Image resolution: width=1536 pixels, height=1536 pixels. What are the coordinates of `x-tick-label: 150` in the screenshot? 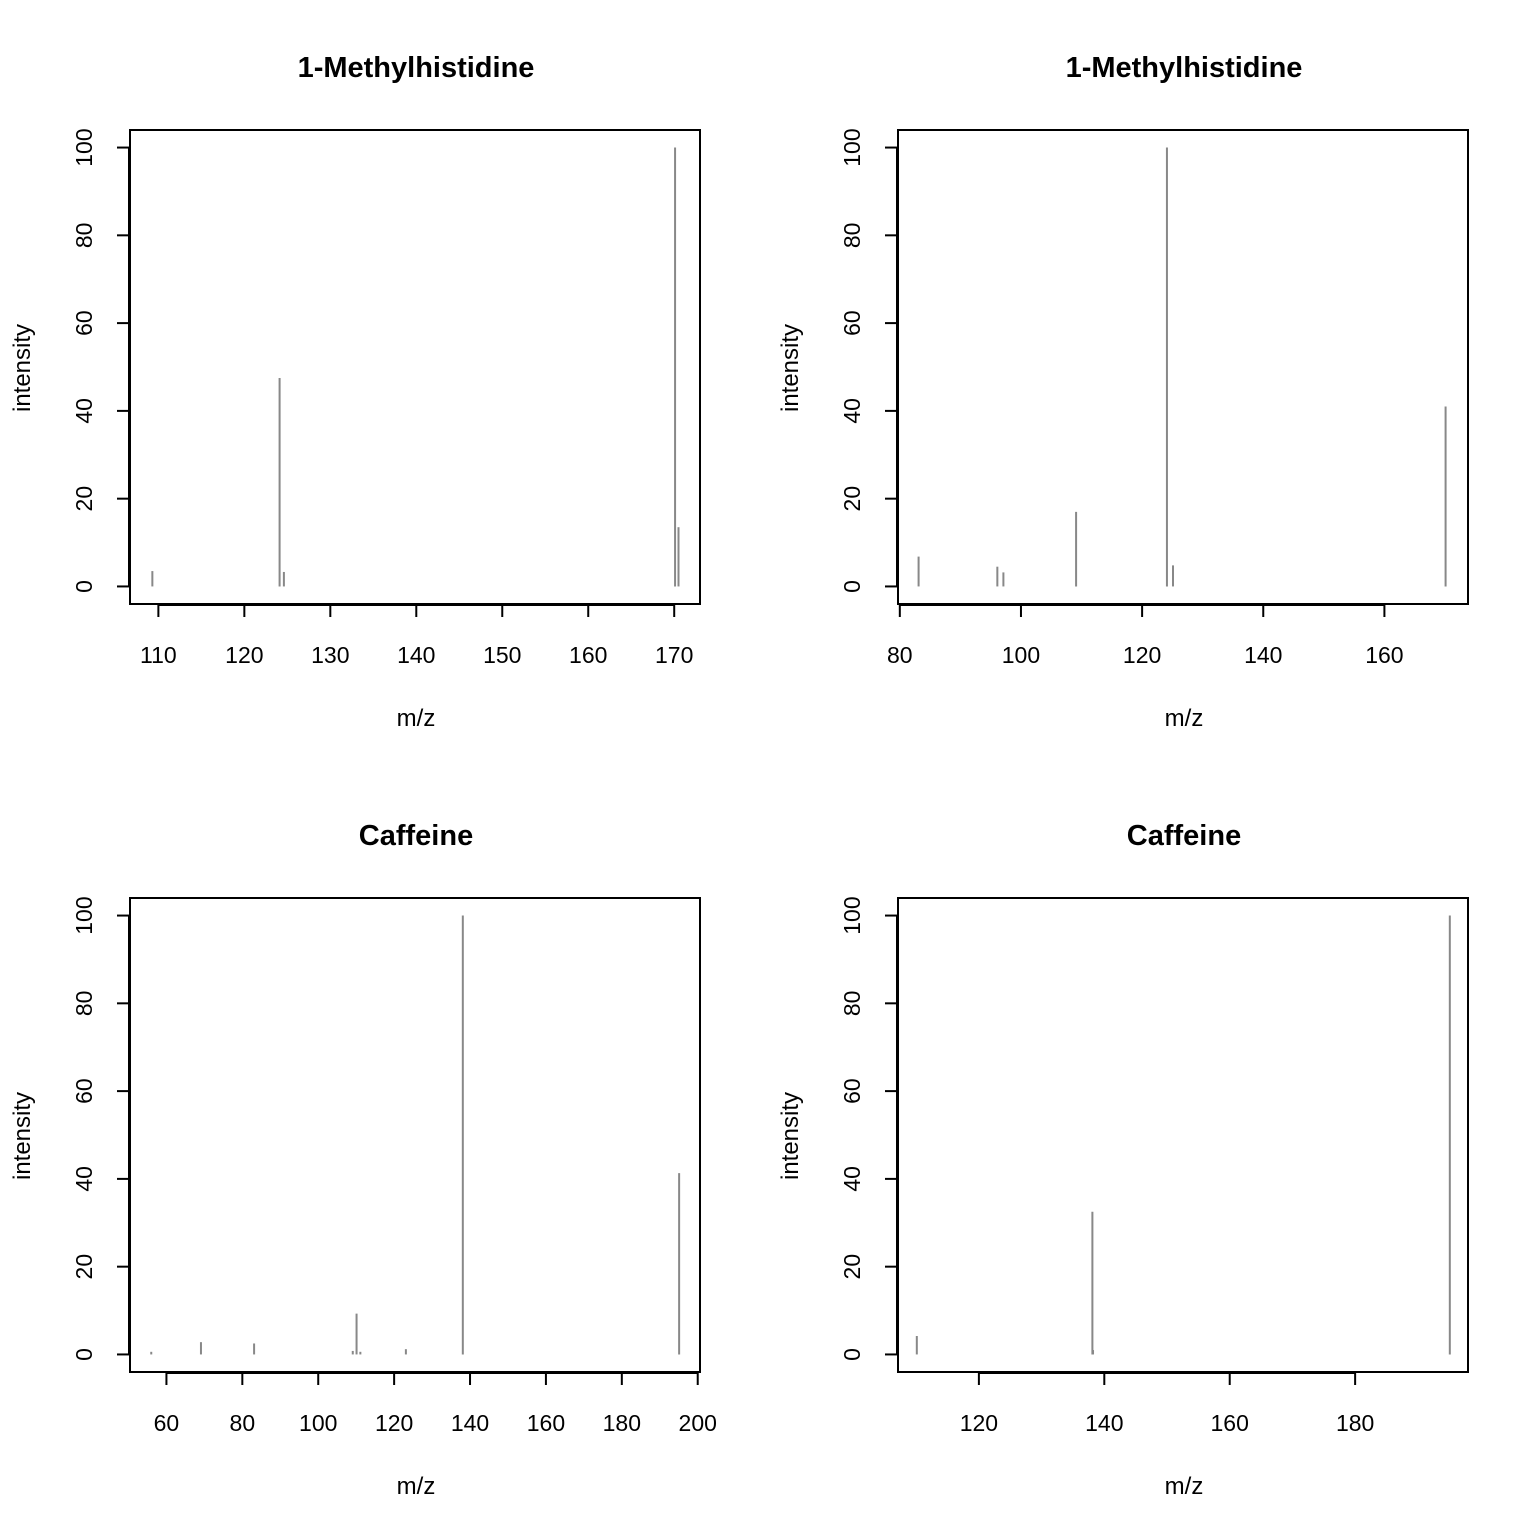 It's located at (502, 655).